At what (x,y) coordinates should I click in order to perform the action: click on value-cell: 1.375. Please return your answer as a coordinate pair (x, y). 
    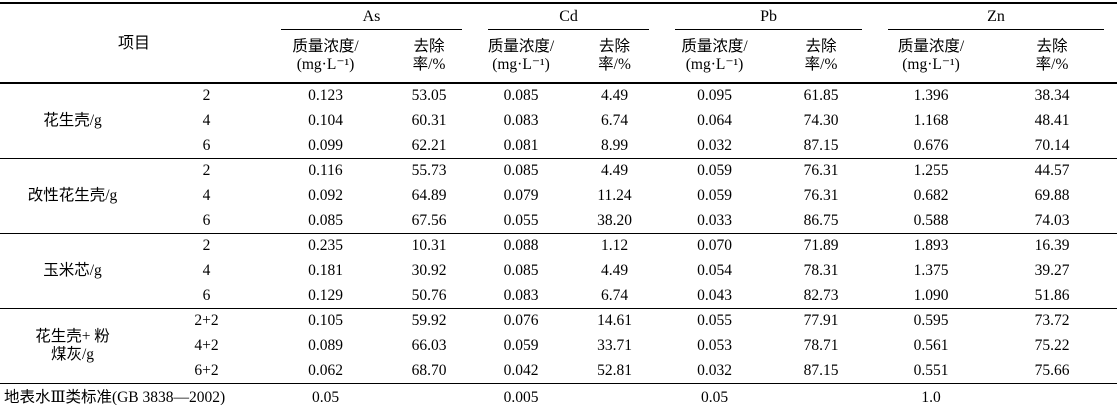
    Looking at the image, I should click on (931, 271).